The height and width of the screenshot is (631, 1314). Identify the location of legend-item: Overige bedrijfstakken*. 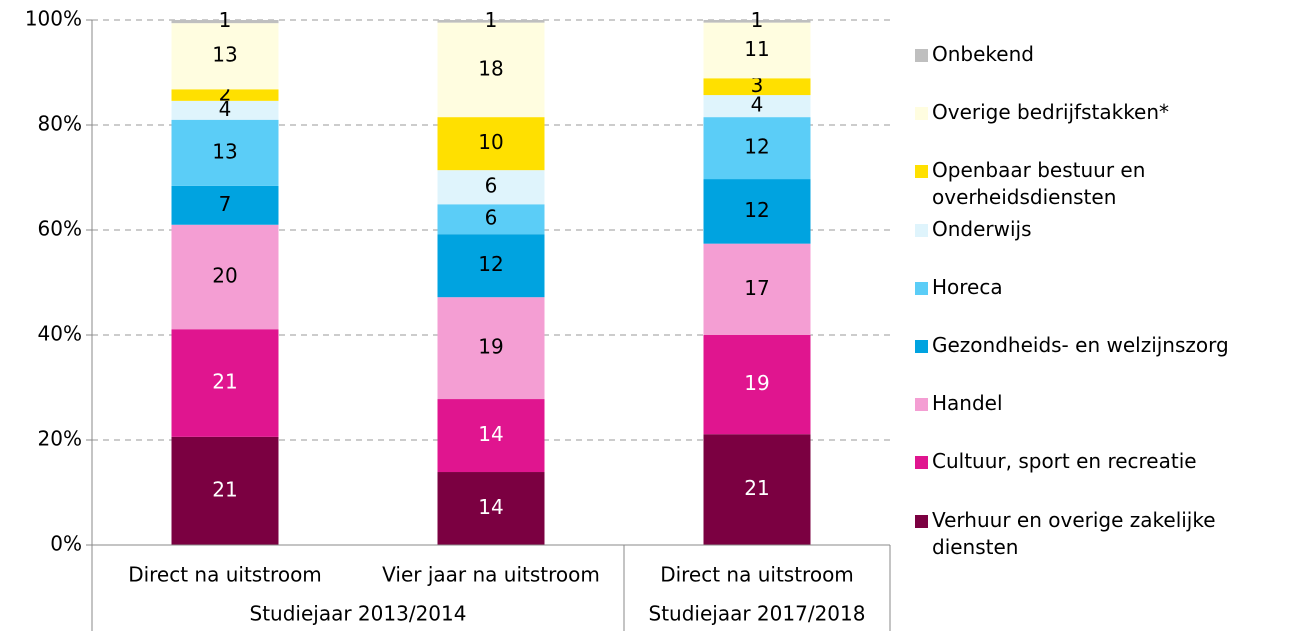
(1111, 112).